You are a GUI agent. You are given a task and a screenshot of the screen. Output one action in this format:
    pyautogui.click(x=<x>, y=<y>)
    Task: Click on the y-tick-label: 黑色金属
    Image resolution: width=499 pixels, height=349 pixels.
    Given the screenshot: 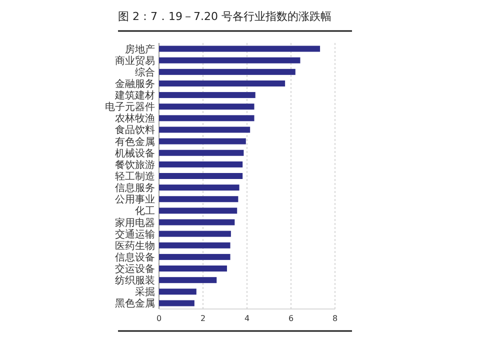 What is the action you would take?
    pyautogui.click(x=135, y=304)
    